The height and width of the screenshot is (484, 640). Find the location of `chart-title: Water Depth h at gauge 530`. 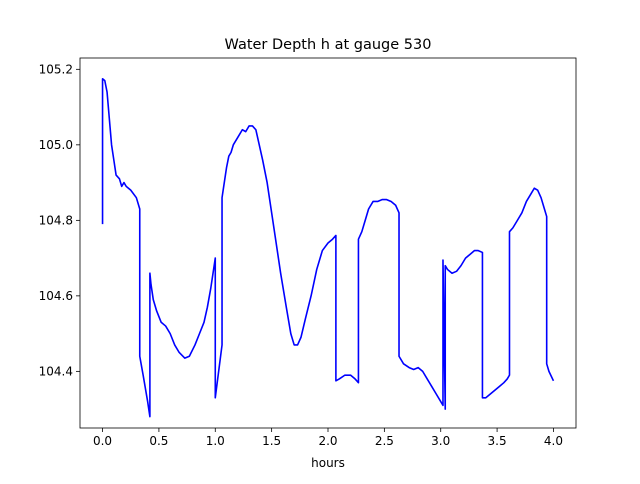

chart-title: Water Depth h at gauge 530 is located at coordinates (328, 45).